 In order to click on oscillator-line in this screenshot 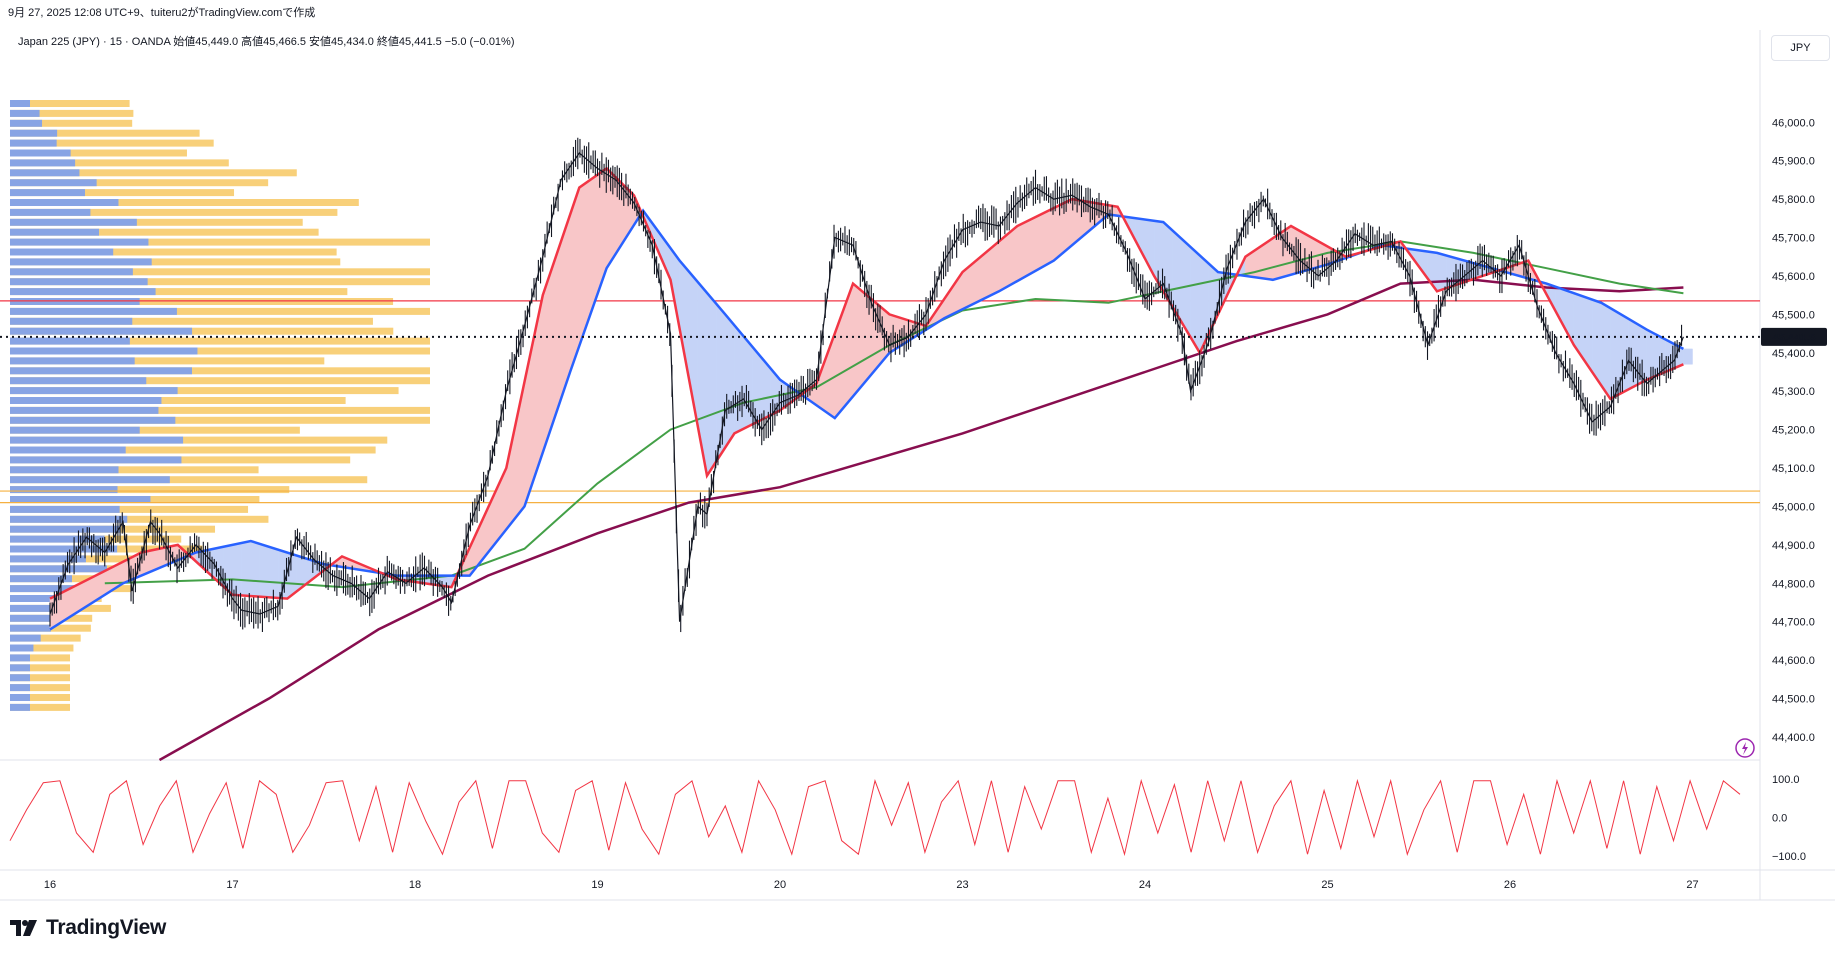, I will do `click(875, 817)`.